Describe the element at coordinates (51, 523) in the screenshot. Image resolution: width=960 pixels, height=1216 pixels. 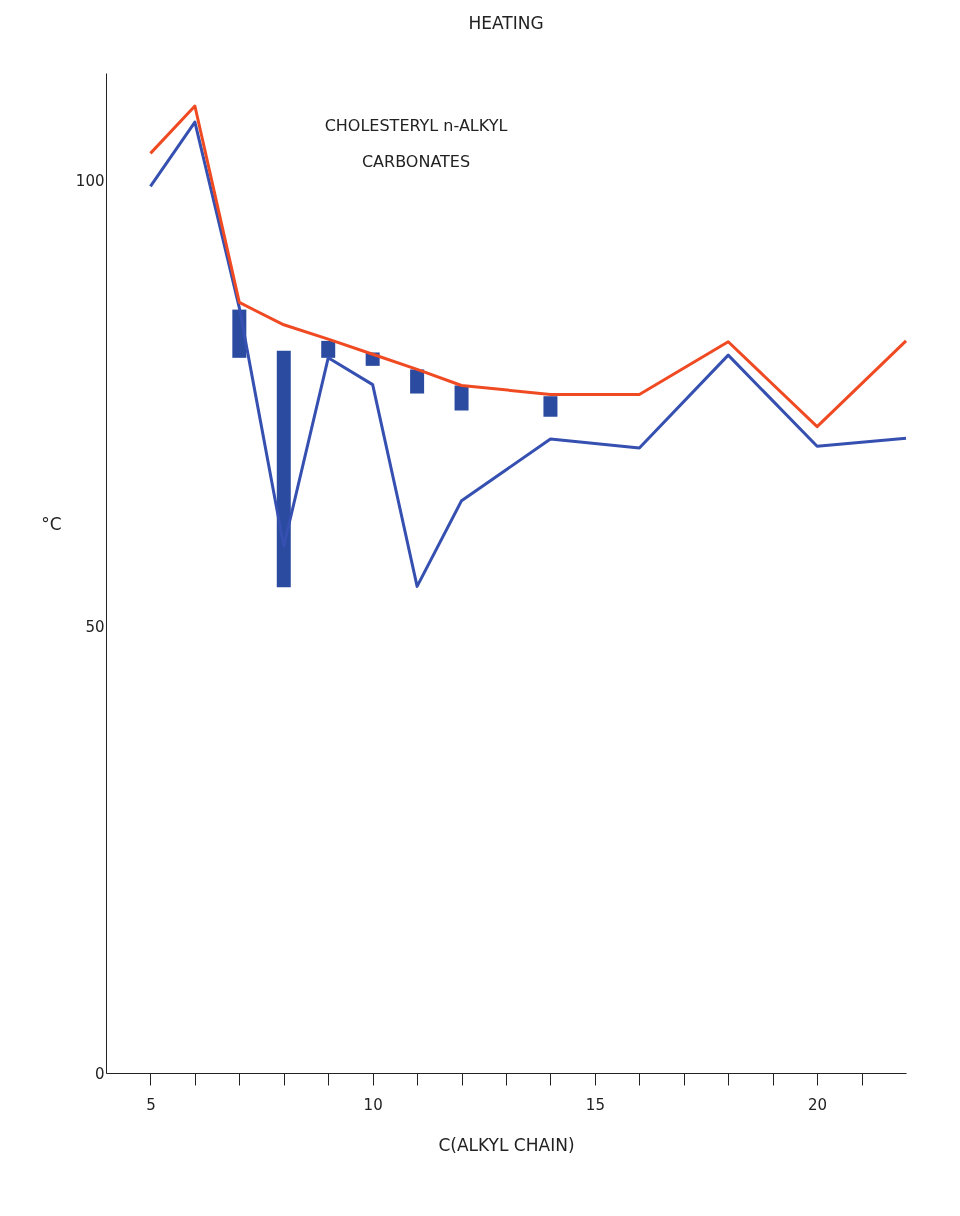
I see `y-axis-title: °C` at that location.